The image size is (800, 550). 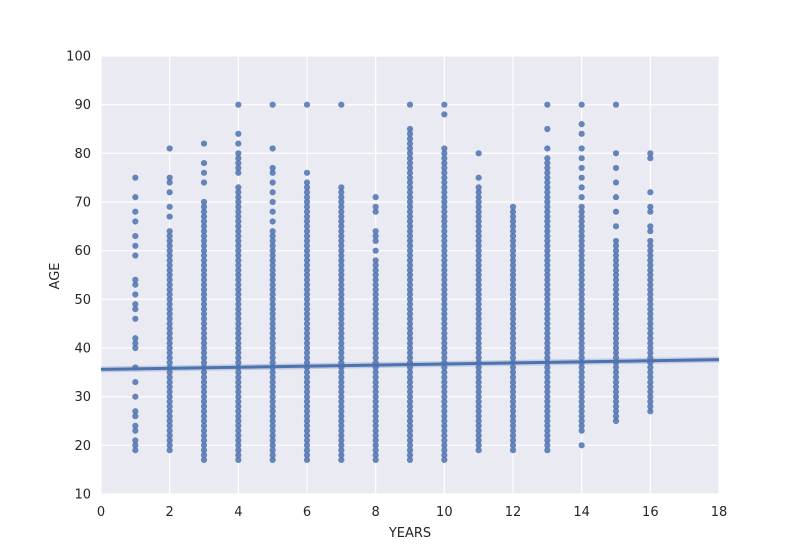 I want to click on y-tick-label: 90, so click(x=82, y=105).